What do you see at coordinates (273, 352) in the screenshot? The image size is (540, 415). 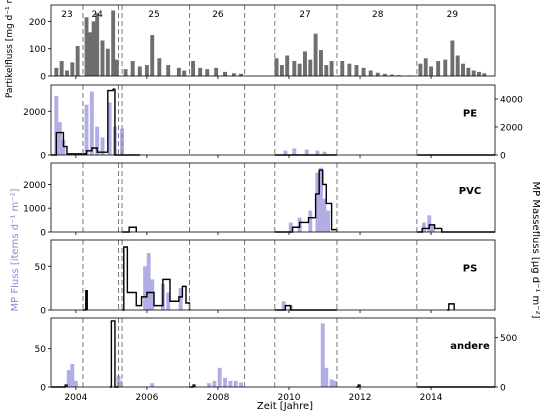 I see `panel-frame-andere` at bounding box center [273, 352].